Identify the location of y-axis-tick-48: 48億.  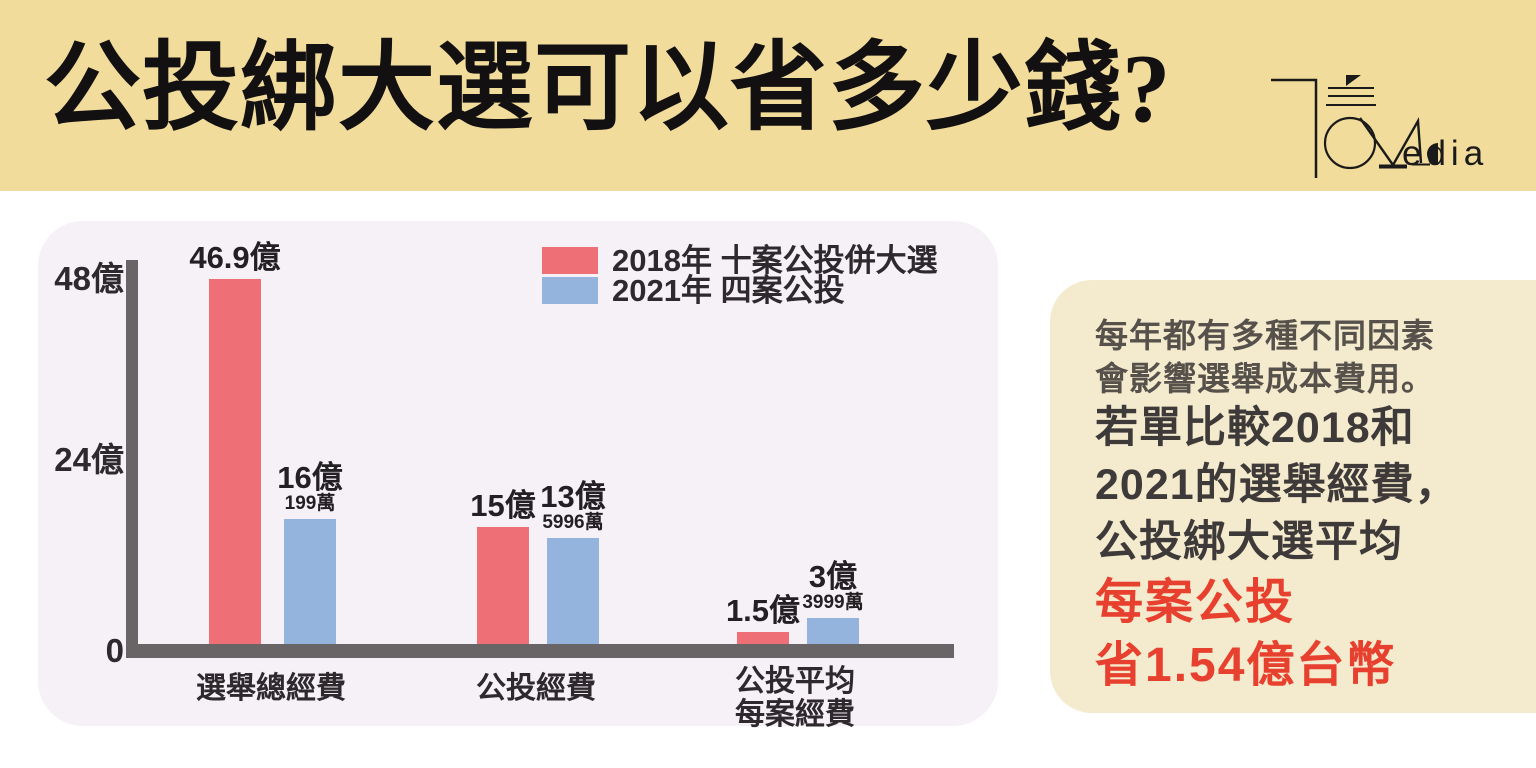
(89, 278).